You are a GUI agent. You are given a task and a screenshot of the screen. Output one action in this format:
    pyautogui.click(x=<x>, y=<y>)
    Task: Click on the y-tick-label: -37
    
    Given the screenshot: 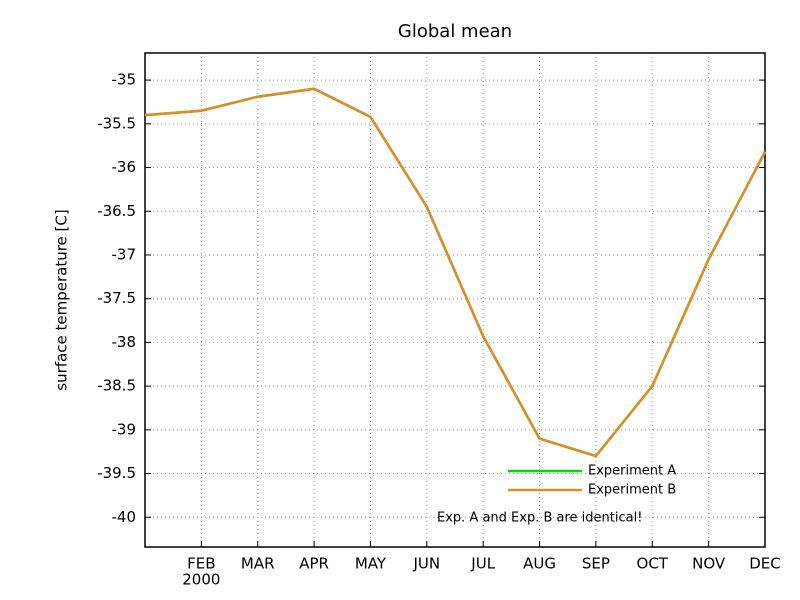 What is the action you would take?
    pyautogui.click(x=124, y=254)
    